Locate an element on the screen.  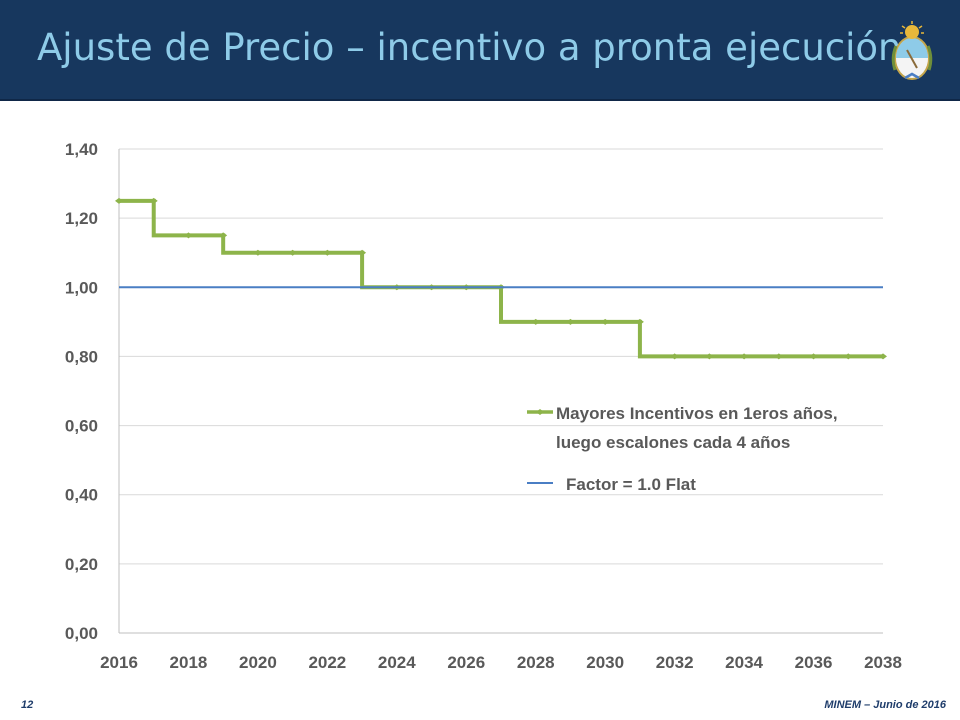
x-tick-label: 2030 is located at coordinates (605, 662).